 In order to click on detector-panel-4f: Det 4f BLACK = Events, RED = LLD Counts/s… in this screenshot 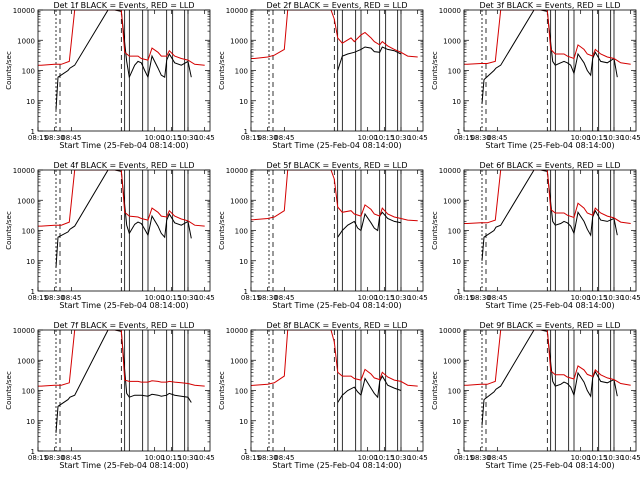, I will do `click(110, 235)`.